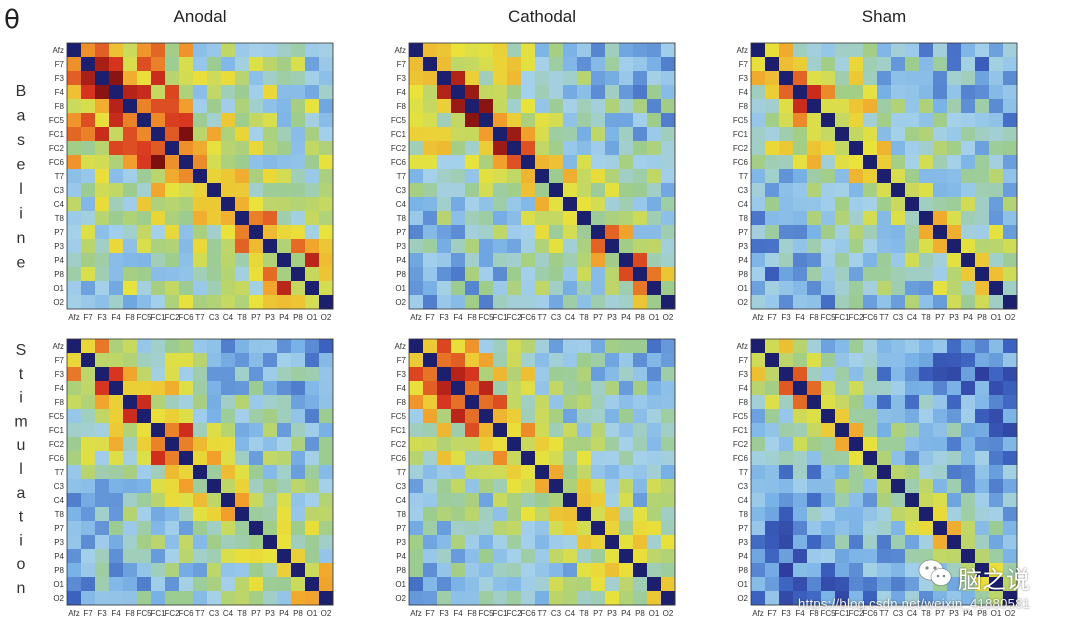 Image resolution: width=1080 pixels, height=624 pixels. I want to click on x-tick-label: T8, so click(242, 317).